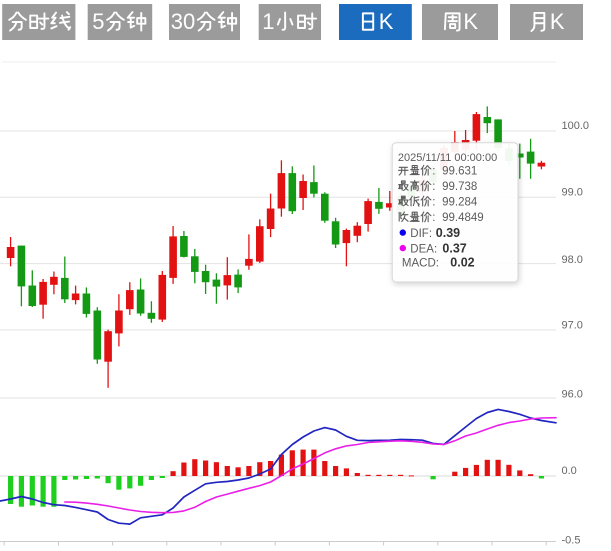 The image size is (611, 551). Describe the element at coordinates (572, 326) in the screenshot. I see `svg-text: 97.0` at that location.